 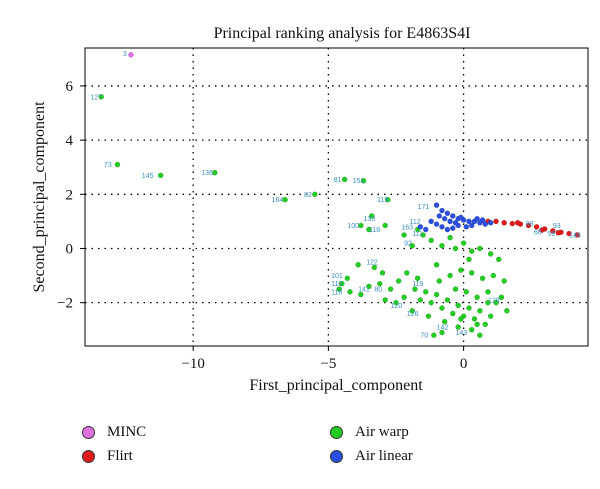 I want to click on air-warp-point-label: 126, so click(x=413, y=314).